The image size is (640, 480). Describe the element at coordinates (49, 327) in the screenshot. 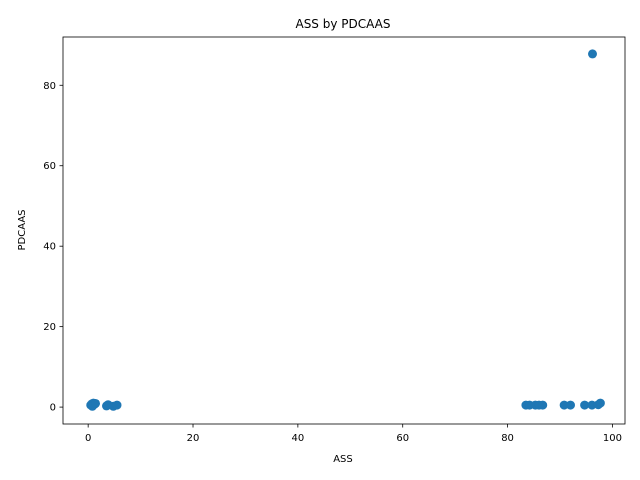

I see `y-tick-label: 20` at that location.